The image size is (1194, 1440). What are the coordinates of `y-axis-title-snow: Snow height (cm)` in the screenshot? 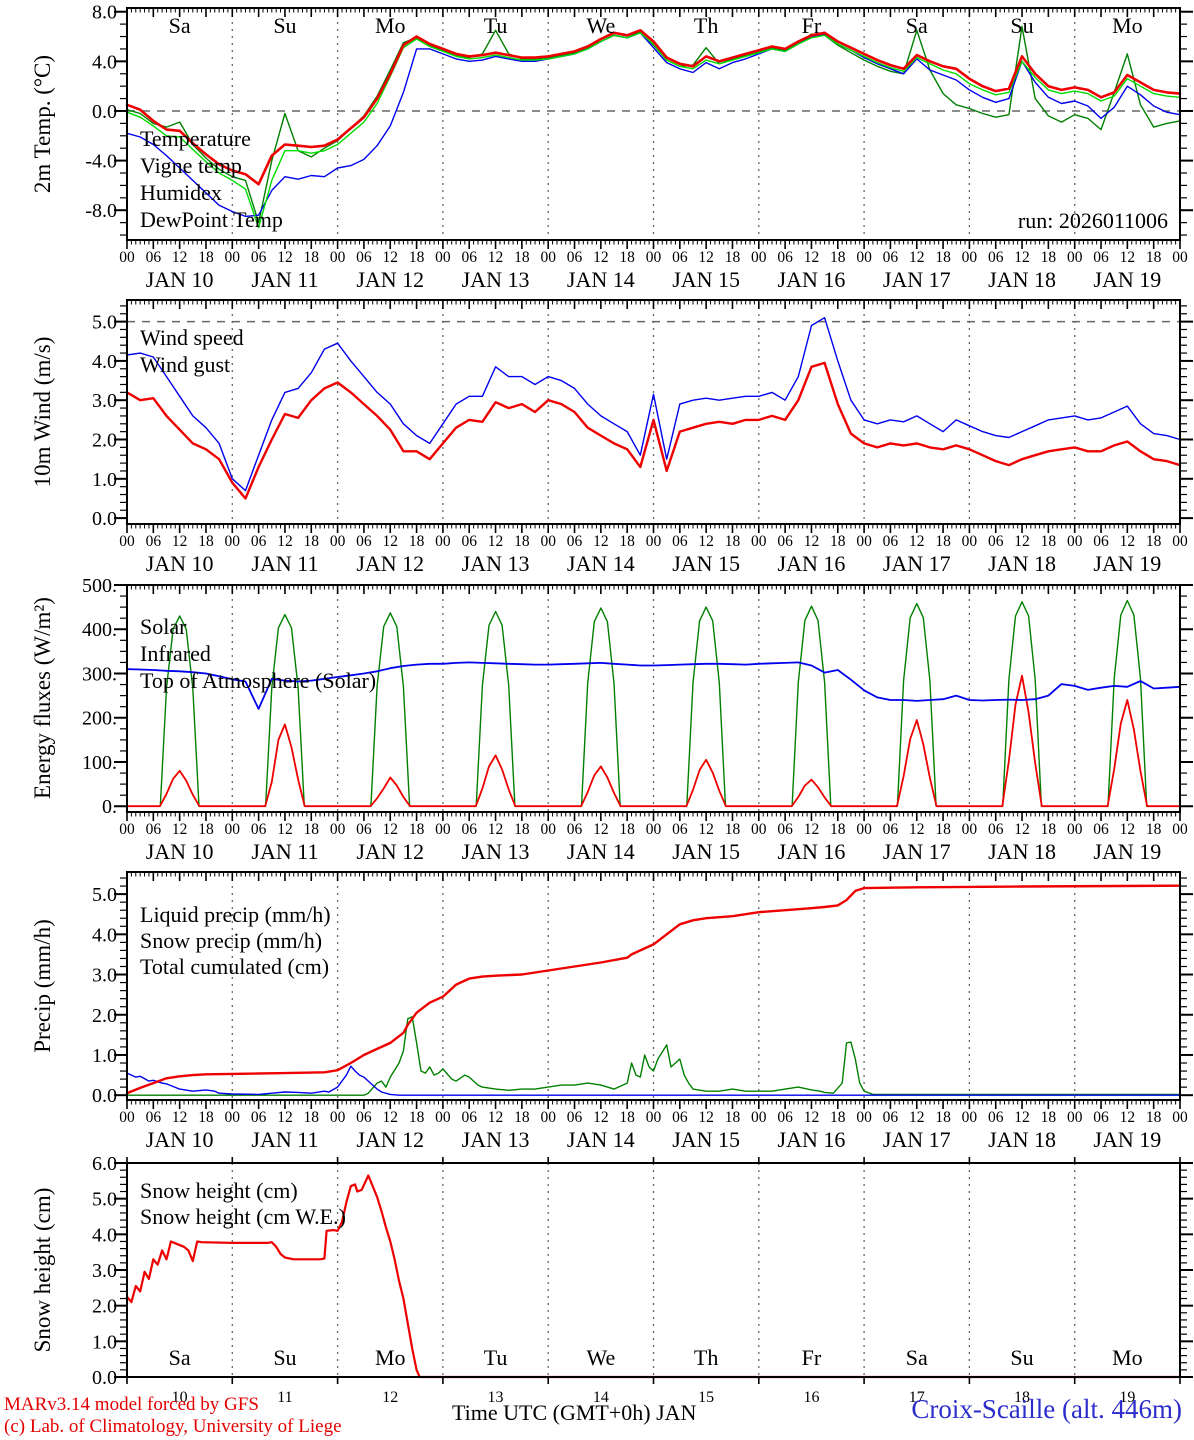 It's located at (42, 1270).